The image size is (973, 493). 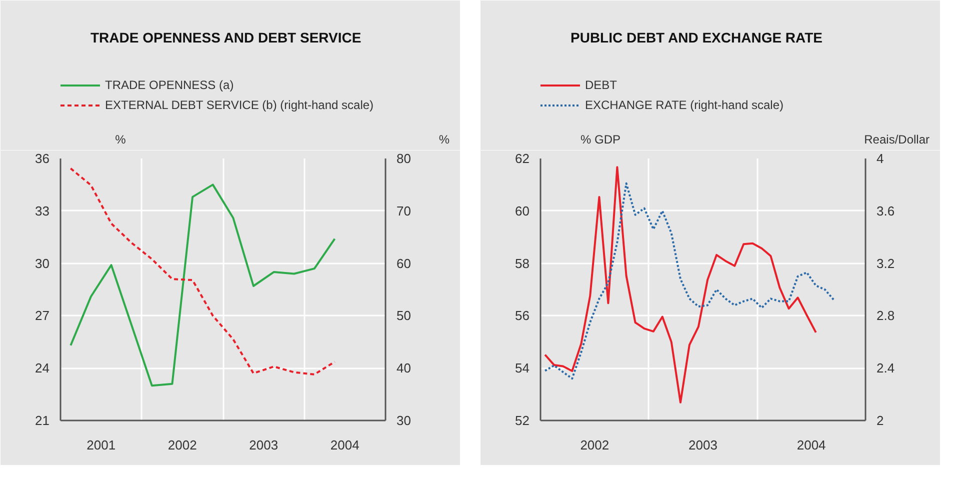 I want to click on y-tick-label: 58, so click(x=522, y=263).